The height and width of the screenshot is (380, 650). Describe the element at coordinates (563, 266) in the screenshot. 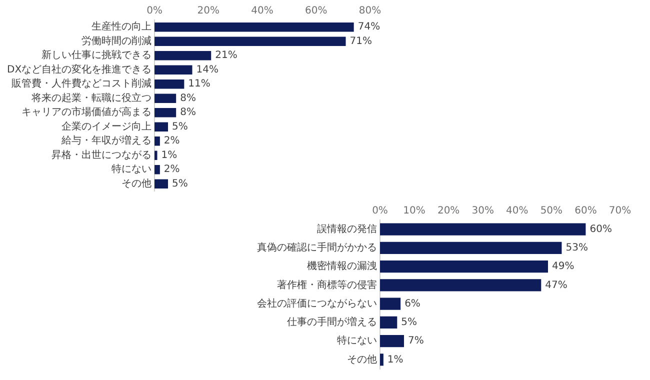

I see `data-label: 49%` at that location.